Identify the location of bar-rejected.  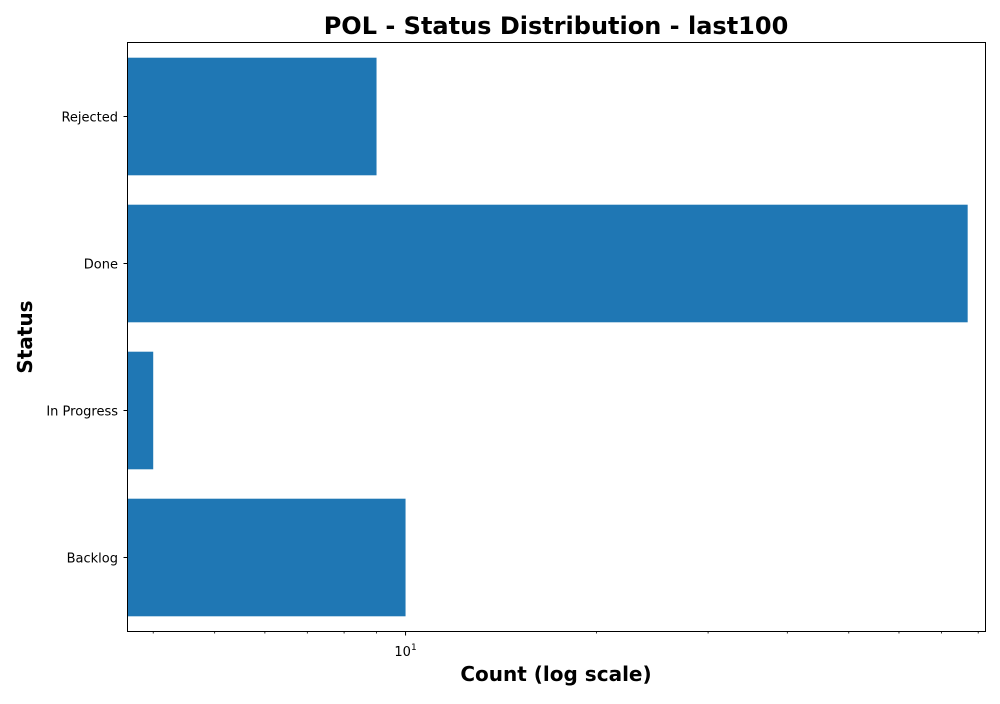
(252, 116).